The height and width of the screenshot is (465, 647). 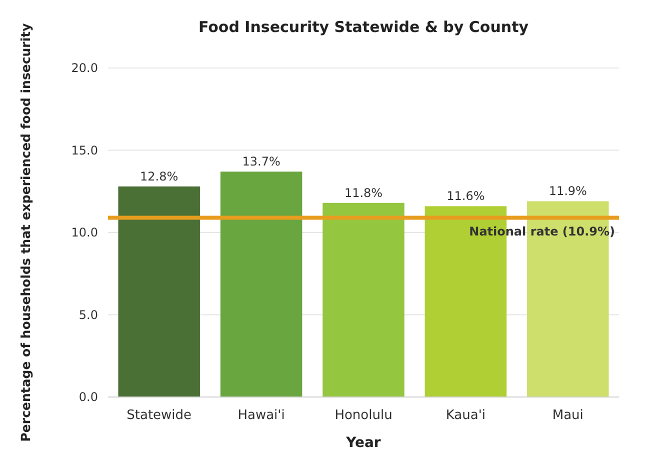 What do you see at coordinates (466, 415) in the screenshot?
I see `x-tick-label: Kaua'i` at bounding box center [466, 415].